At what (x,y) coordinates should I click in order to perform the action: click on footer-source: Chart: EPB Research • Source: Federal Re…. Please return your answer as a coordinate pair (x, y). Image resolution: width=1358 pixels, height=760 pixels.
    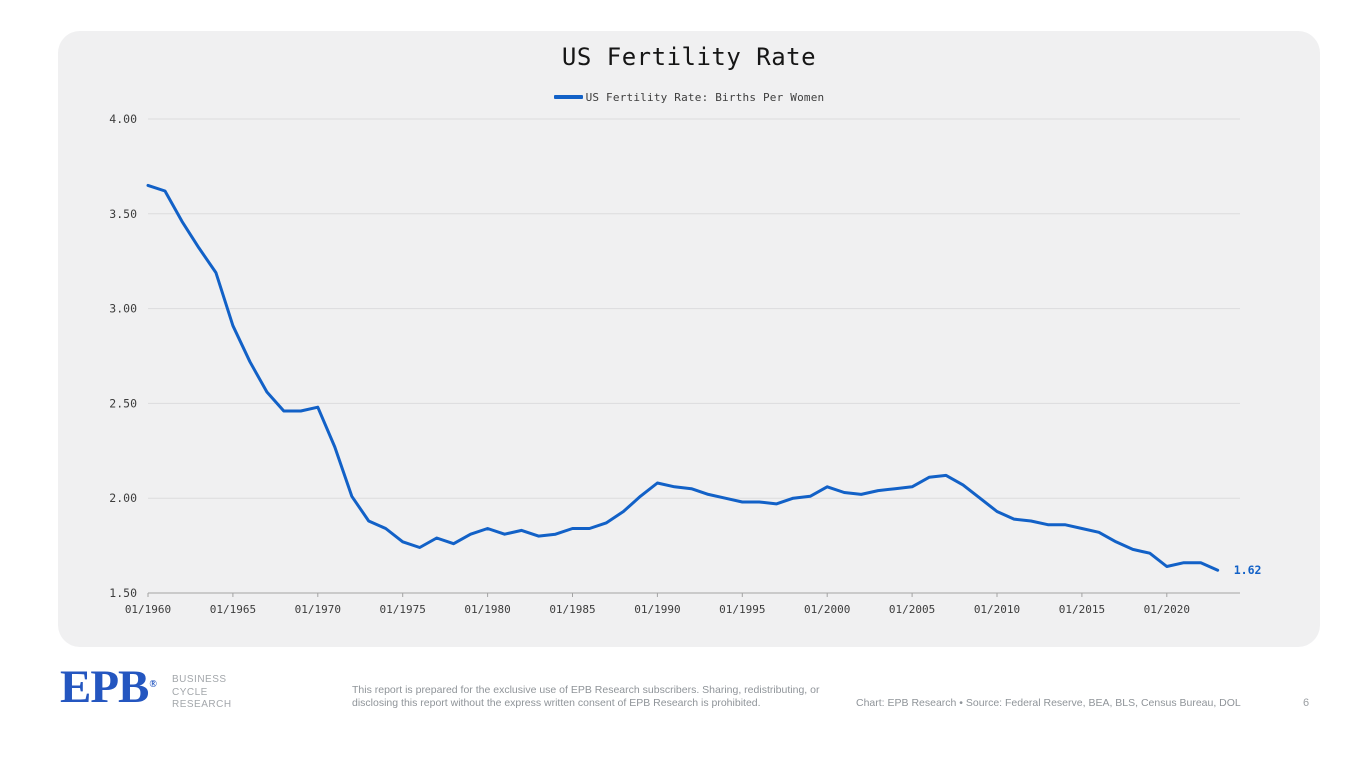
    Looking at the image, I should click on (1048, 703).